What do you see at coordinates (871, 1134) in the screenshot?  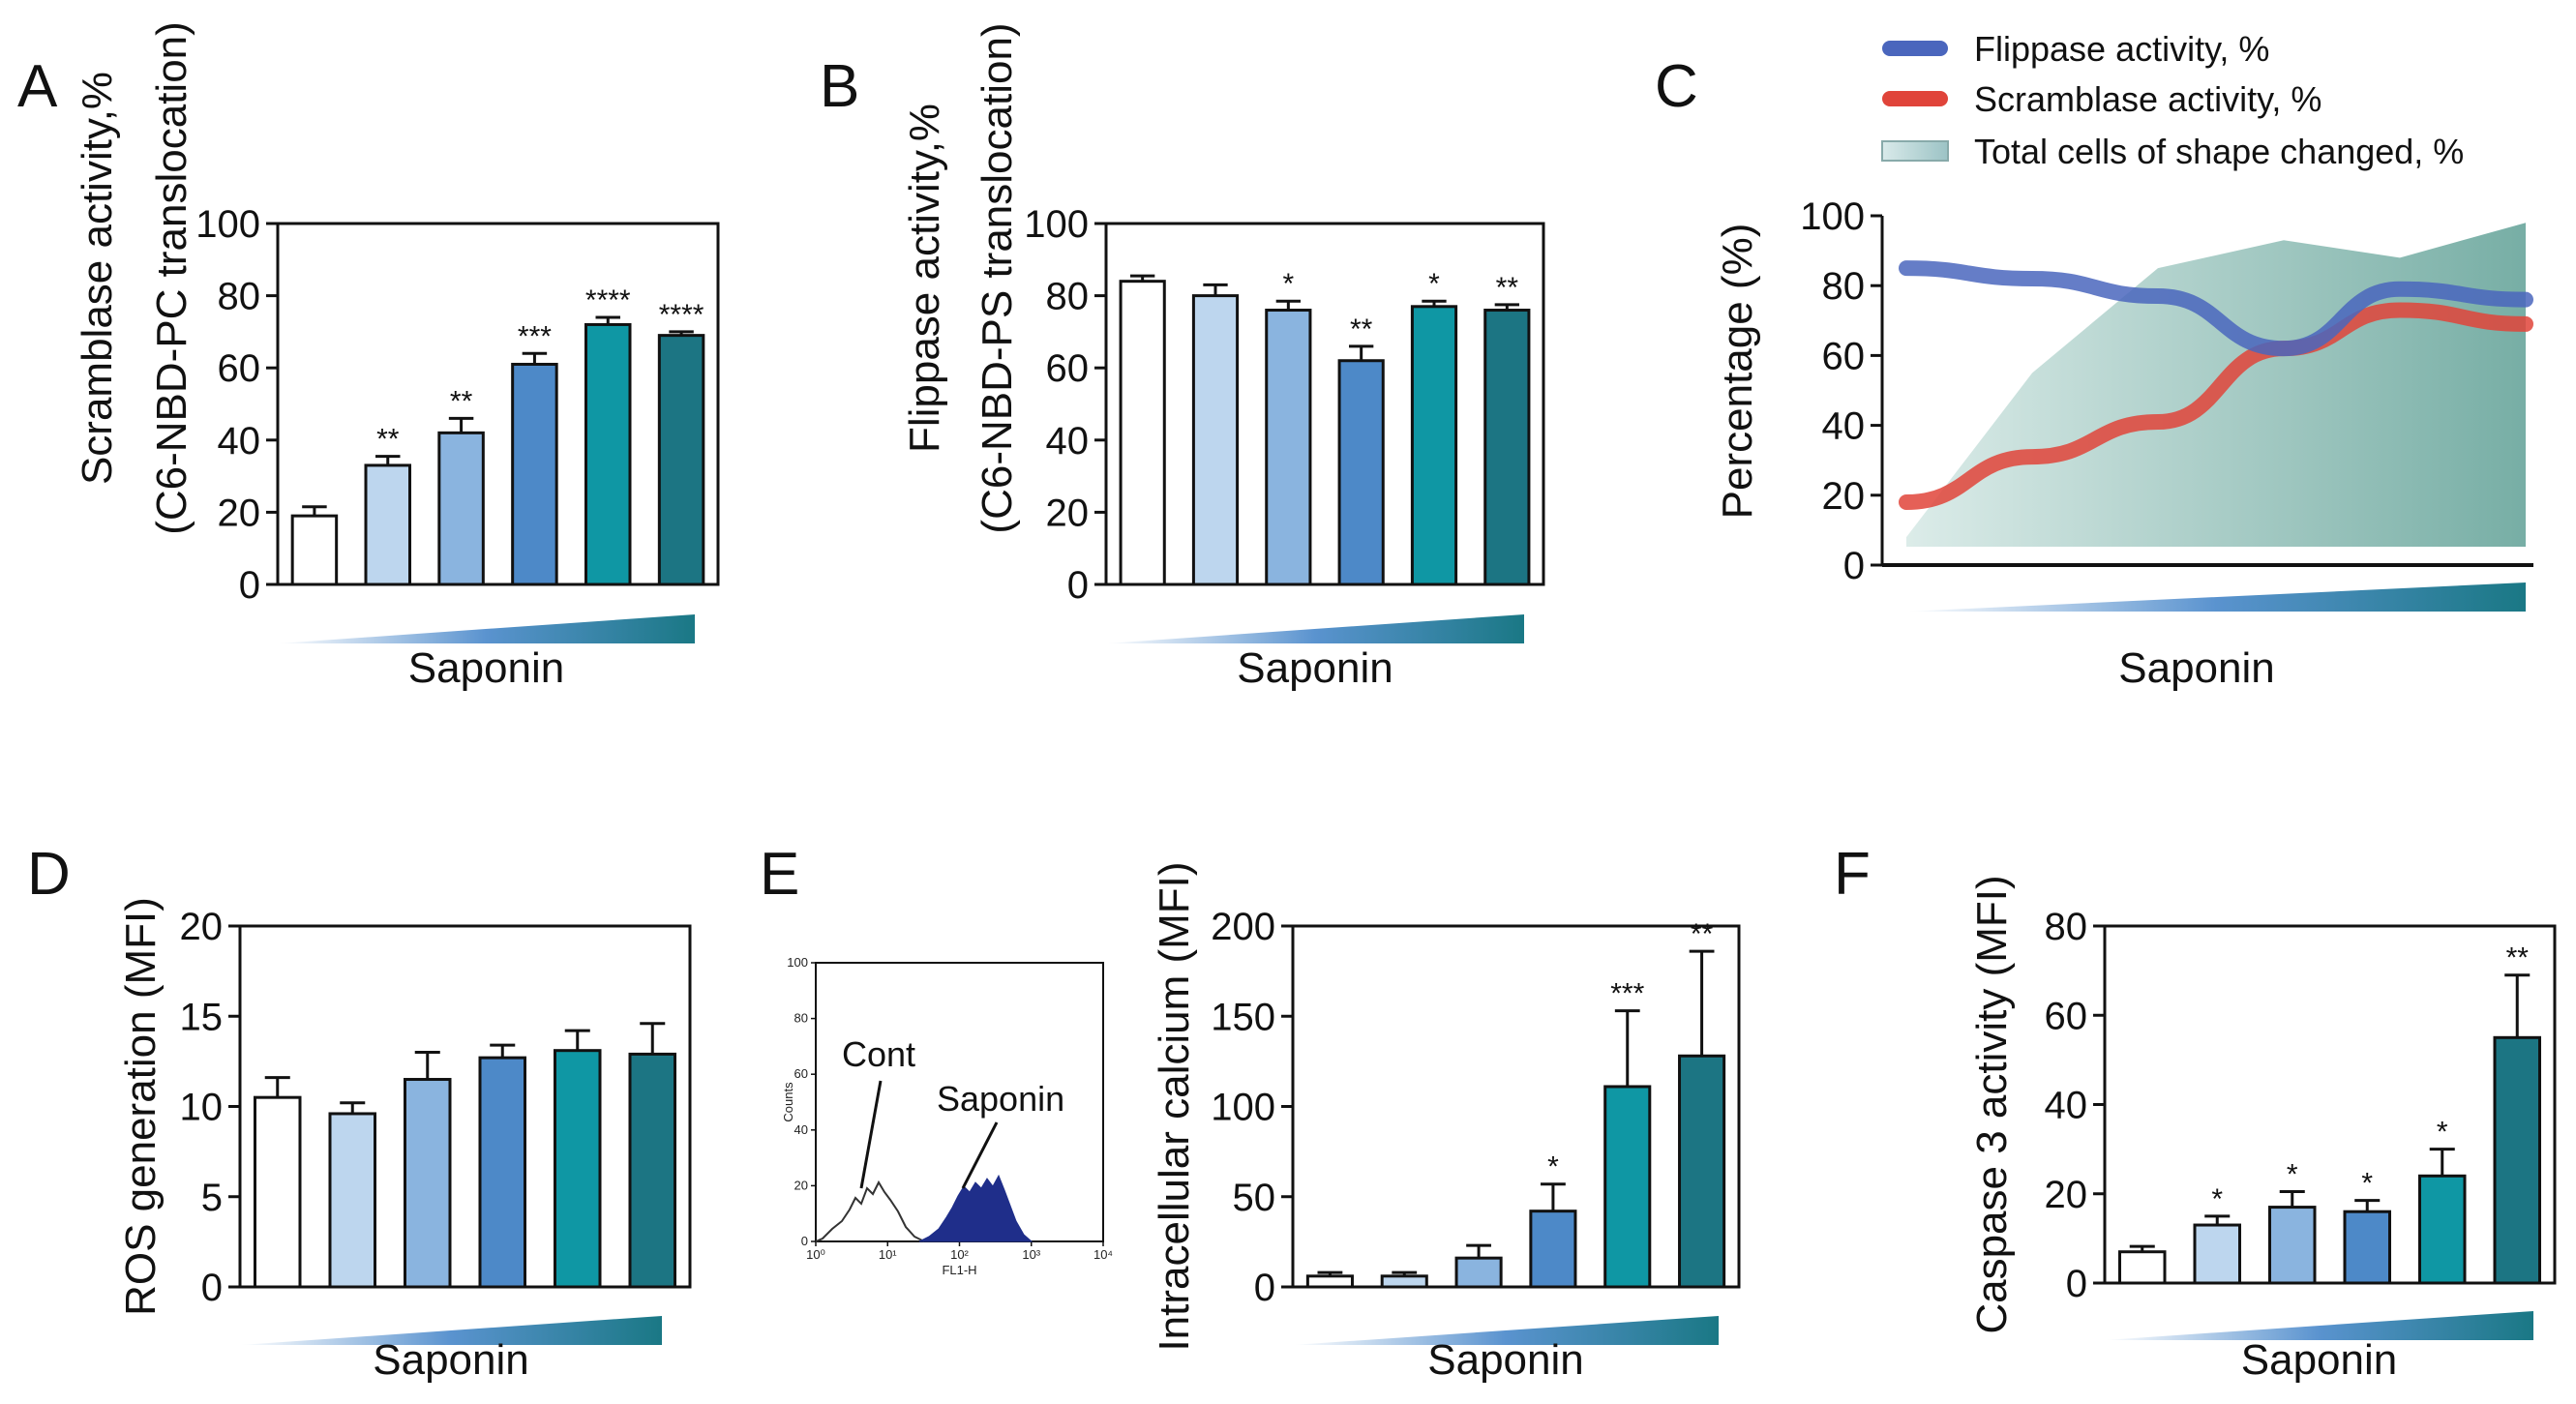 I see `pointer-cont` at bounding box center [871, 1134].